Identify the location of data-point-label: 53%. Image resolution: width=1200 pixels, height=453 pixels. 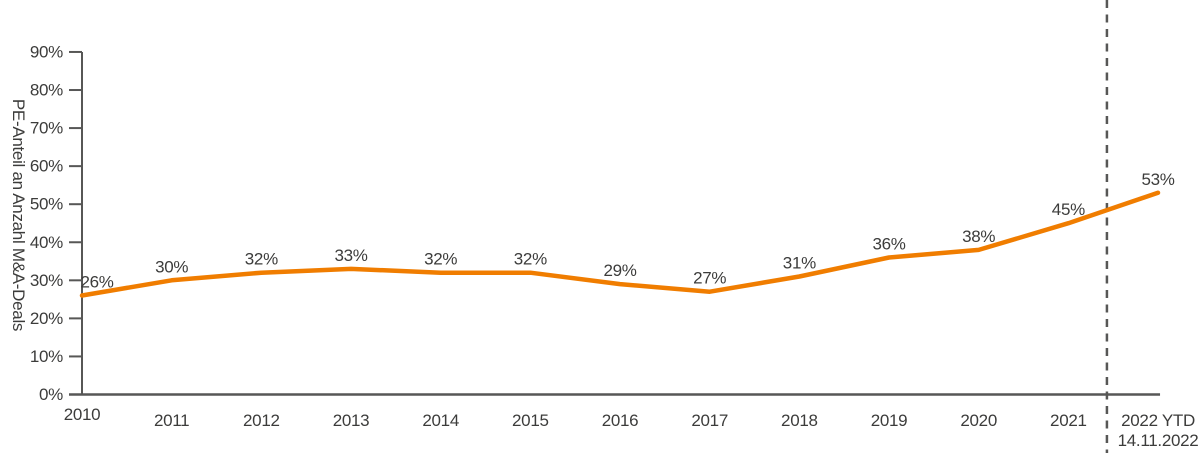
(1157, 179).